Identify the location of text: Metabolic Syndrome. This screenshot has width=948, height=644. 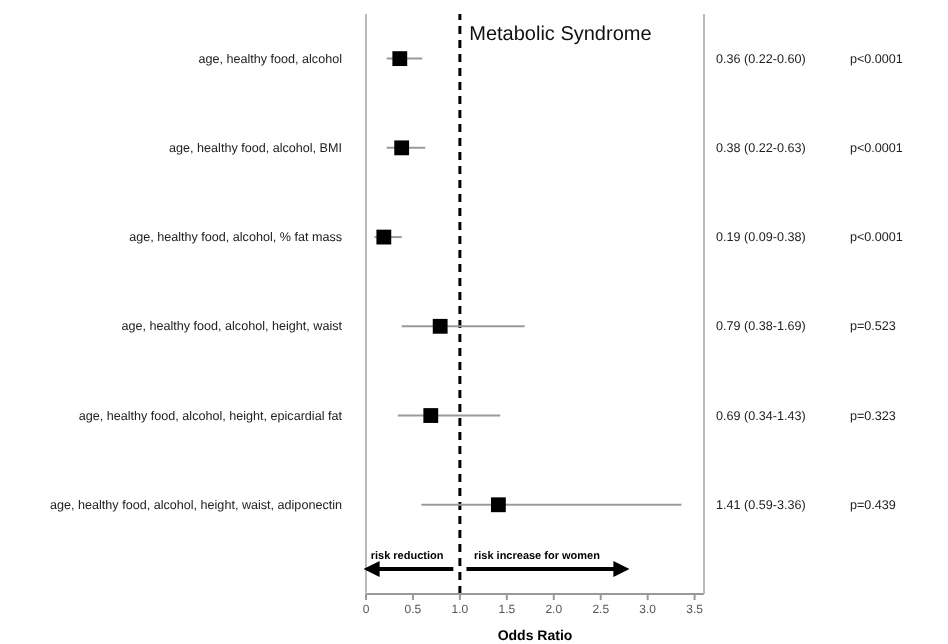
(561, 35).